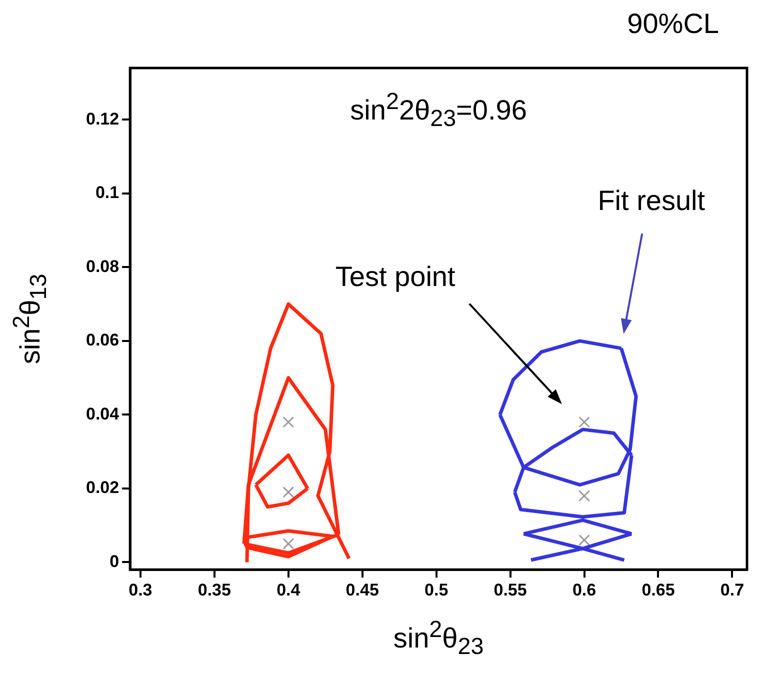  What do you see at coordinates (438, 638) in the screenshot?
I see `x-axis-title: sin$^{2}$θ$_{23}$` at bounding box center [438, 638].